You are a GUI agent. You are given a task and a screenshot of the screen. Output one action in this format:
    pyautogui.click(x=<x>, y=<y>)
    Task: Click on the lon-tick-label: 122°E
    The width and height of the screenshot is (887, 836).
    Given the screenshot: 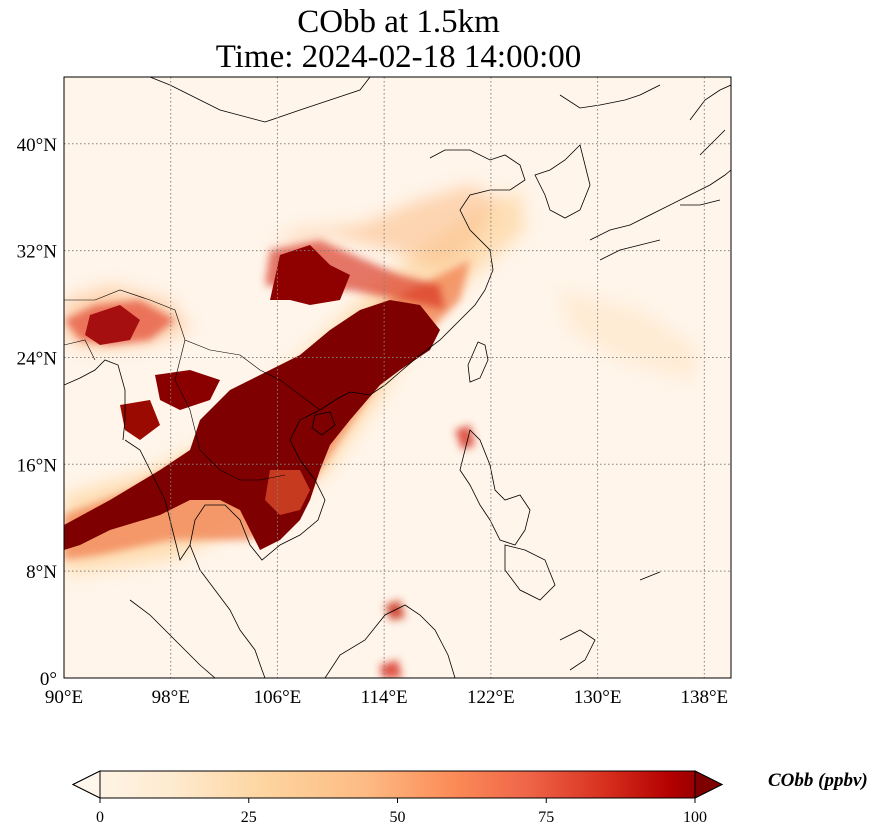 What is the action you would take?
    pyautogui.click(x=491, y=697)
    